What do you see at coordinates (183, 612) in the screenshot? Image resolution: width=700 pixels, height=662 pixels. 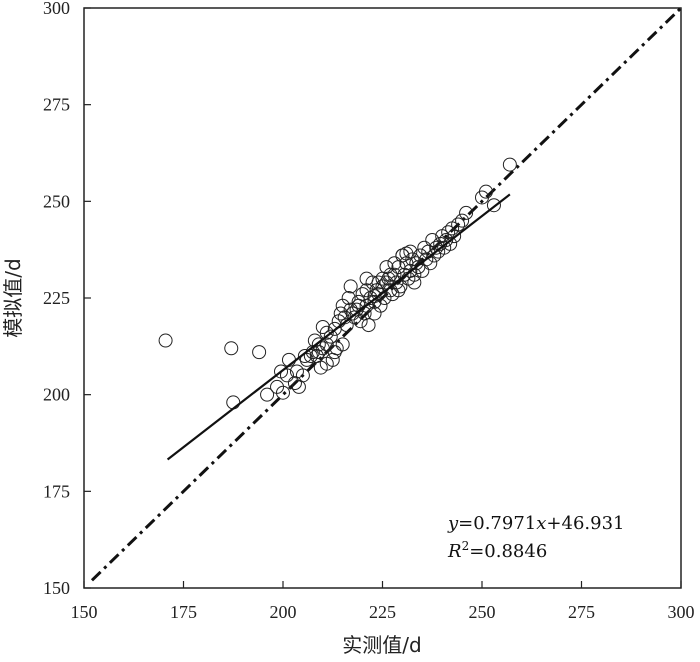 I see `x-tick-label: 175` at bounding box center [183, 612].